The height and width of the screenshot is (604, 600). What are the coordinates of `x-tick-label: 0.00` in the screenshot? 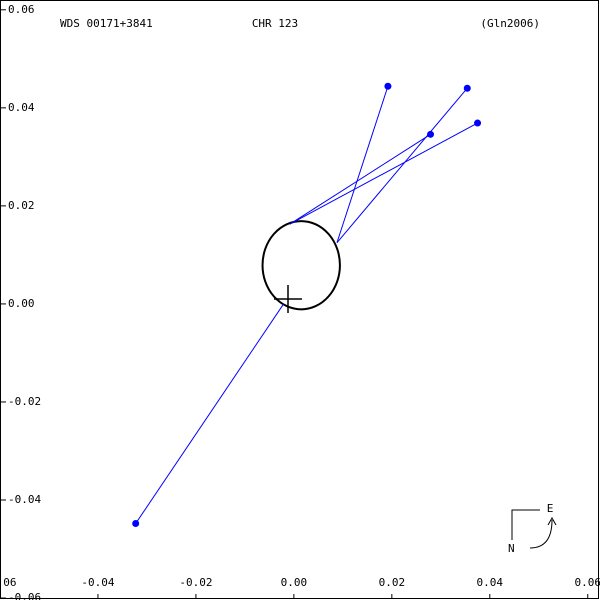 It's located at (294, 582).